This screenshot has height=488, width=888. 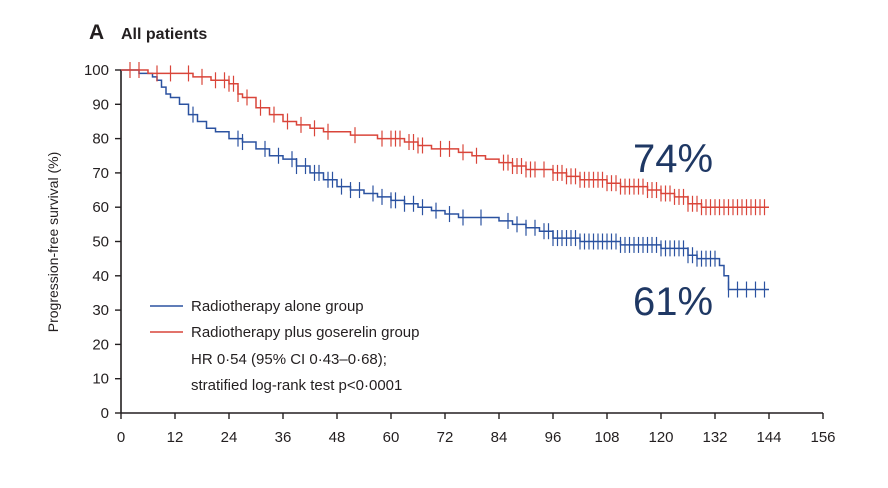 What do you see at coordinates (164, 34) in the screenshot?
I see `panel-title: All patients` at bounding box center [164, 34].